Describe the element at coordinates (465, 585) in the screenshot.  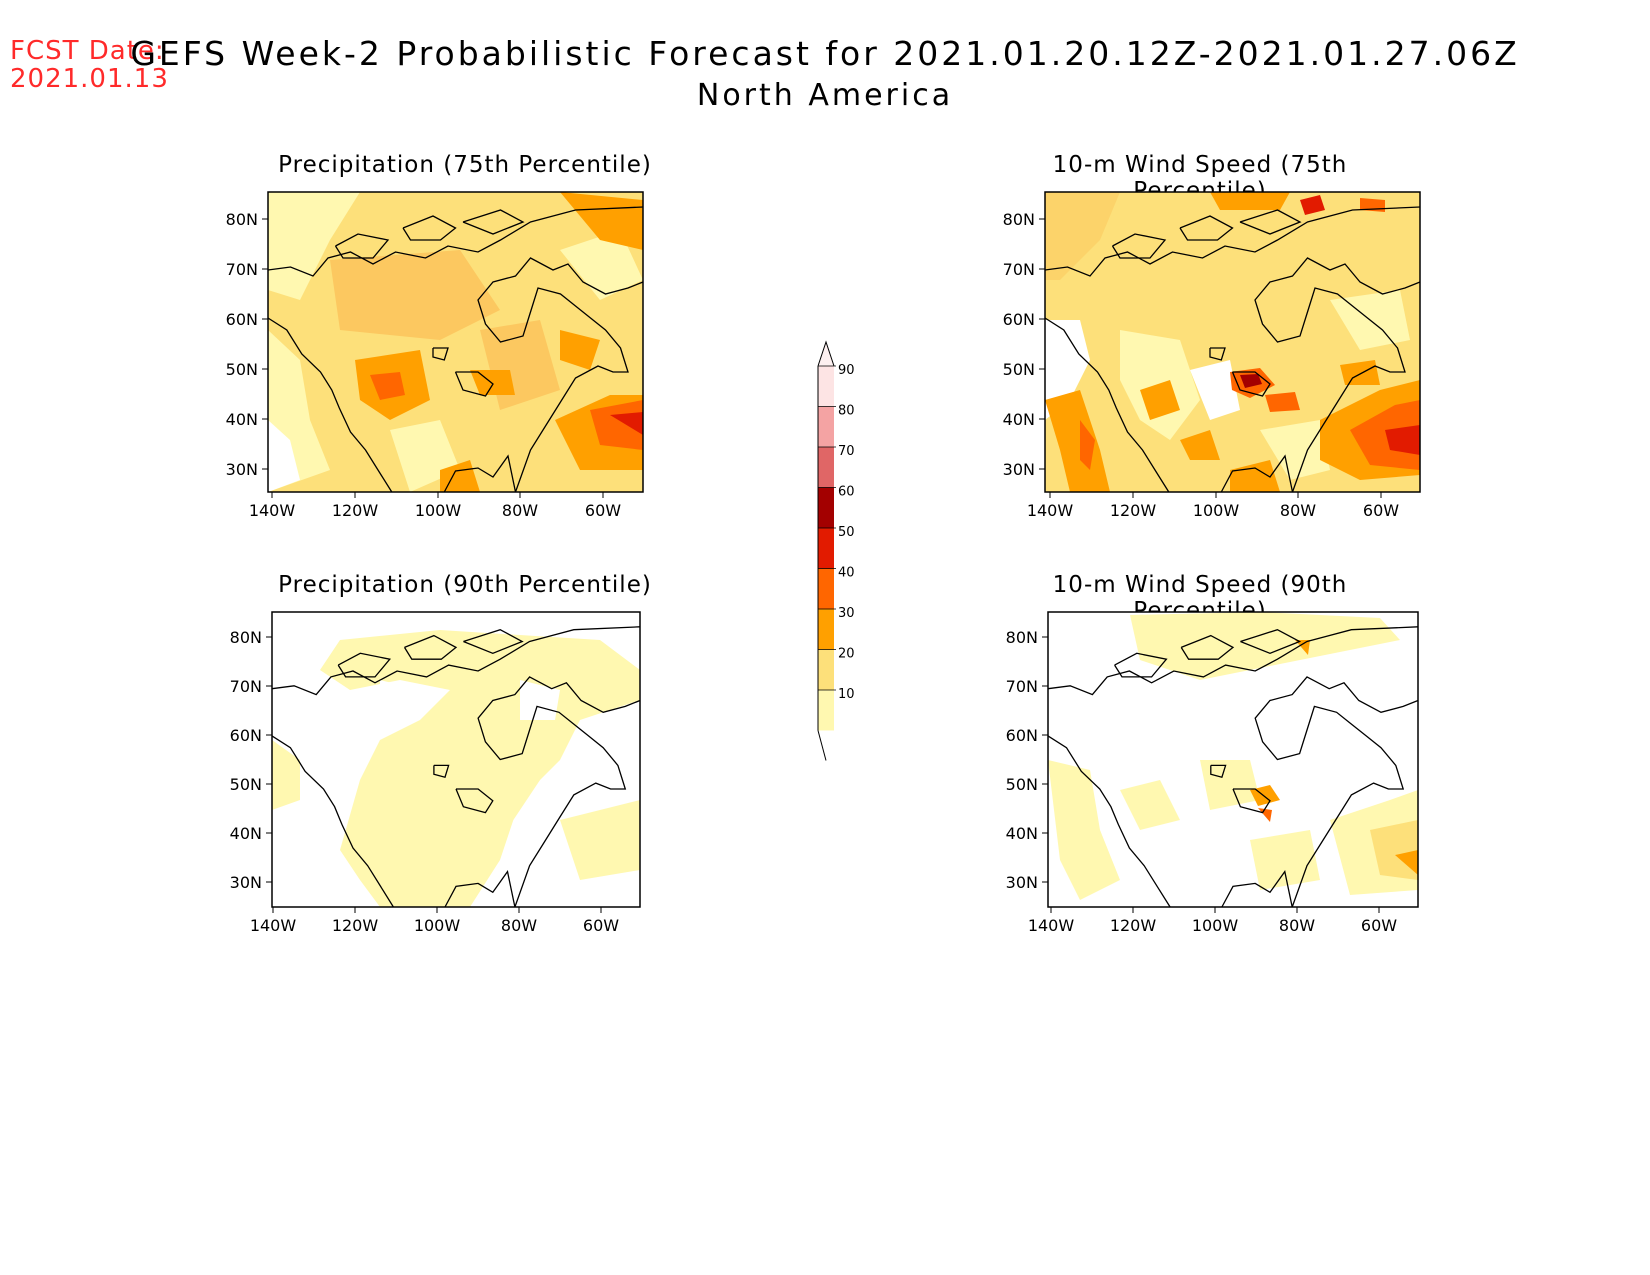
I see `panel-title-precip-90: Precipitation (90th Percentile)` at that location.